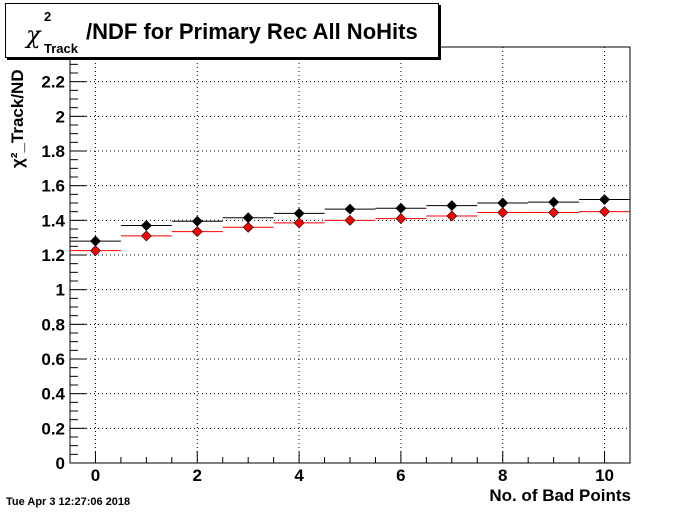 The image size is (700, 514). What do you see at coordinates (53, 186) in the screenshot?
I see `y-tick-label: 1.6` at bounding box center [53, 186].